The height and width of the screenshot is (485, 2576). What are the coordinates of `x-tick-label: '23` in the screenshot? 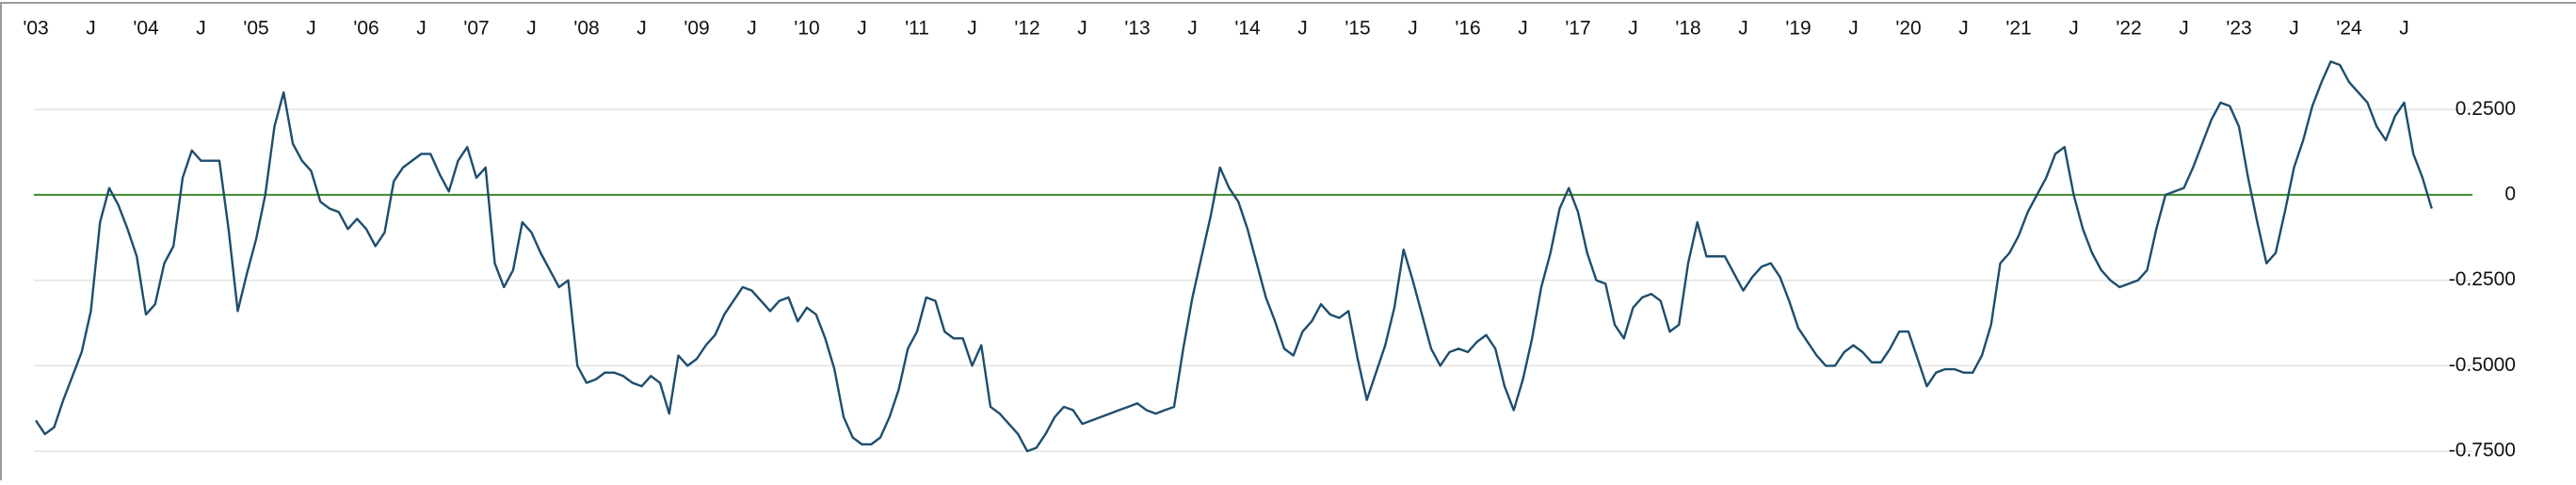 It's located at (2238, 29).